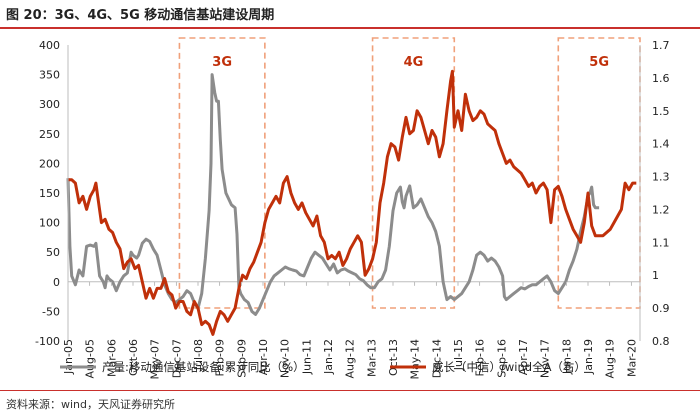  Describe the element at coordinates (176, 358) in the screenshot. I see `x-tick-label: Dec-07` at that location.